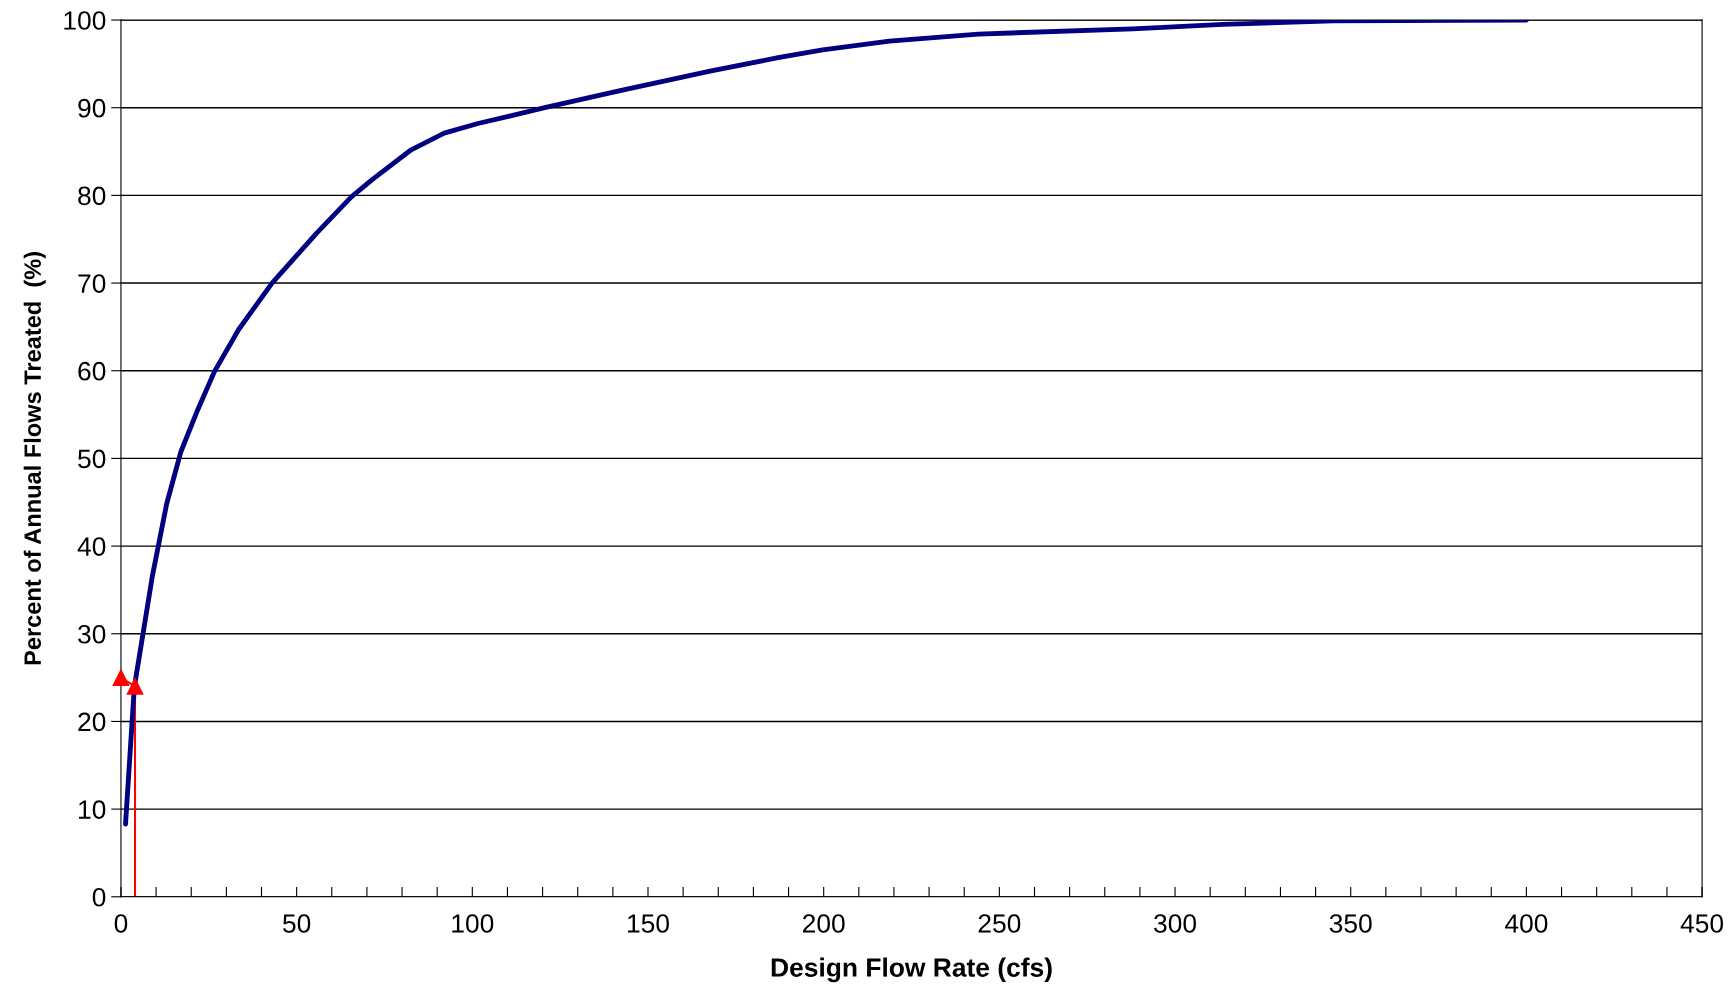 This screenshot has width=1728, height=1002. I want to click on x-tick-label: 0, so click(121, 923).